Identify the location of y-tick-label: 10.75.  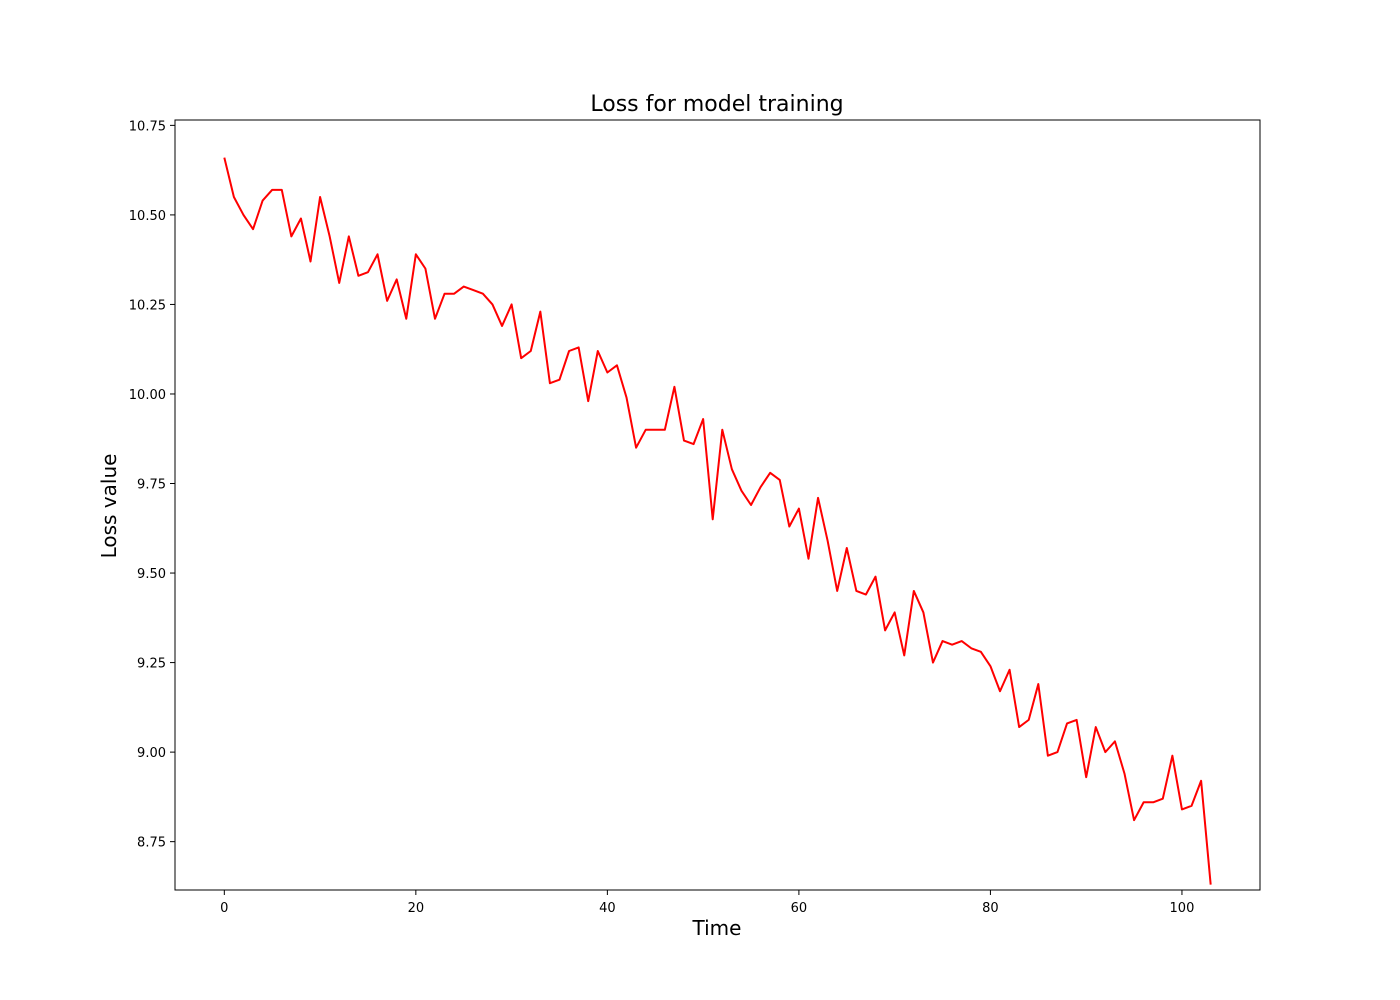
(147, 126).